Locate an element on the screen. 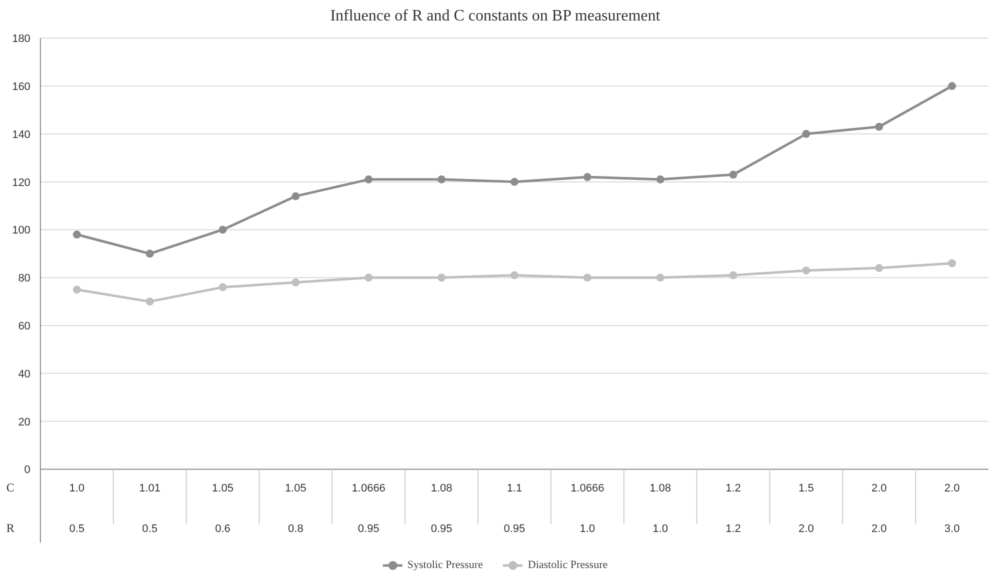 This screenshot has width=996, height=585. legend-label: Systolic Pressure is located at coordinates (445, 565).